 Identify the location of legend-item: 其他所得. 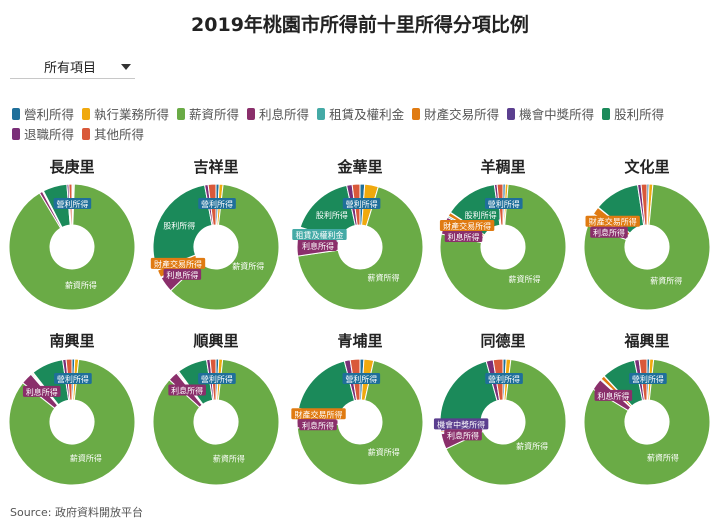
(113, 135).